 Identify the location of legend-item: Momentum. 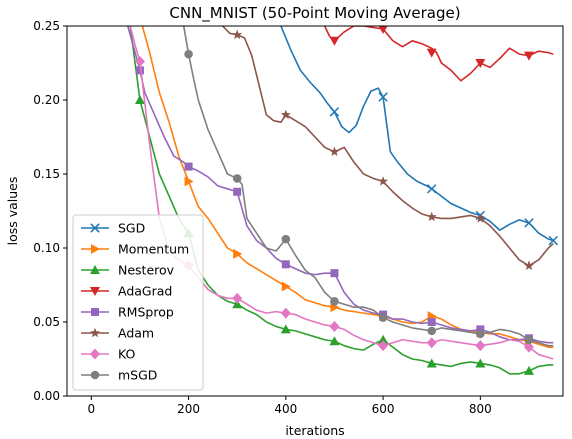
(135, 249).